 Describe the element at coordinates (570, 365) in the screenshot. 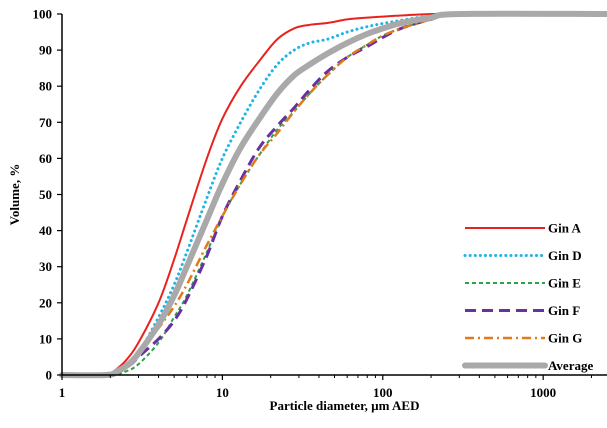

I see `legend-label-average: Average` at that location.